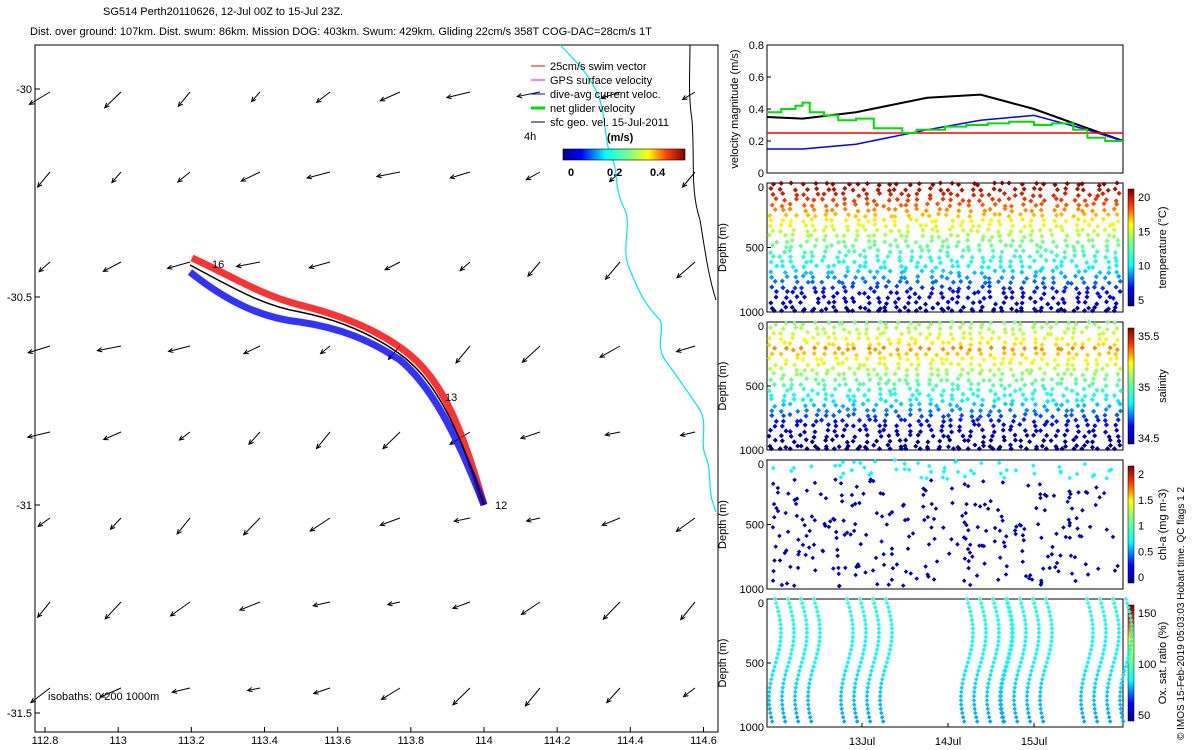 This screenshot has width=1200, height=750. Describe the element at coordinates (862, 742) in the screenshot. I see `section-xtick-label: 13Jul` at that location.